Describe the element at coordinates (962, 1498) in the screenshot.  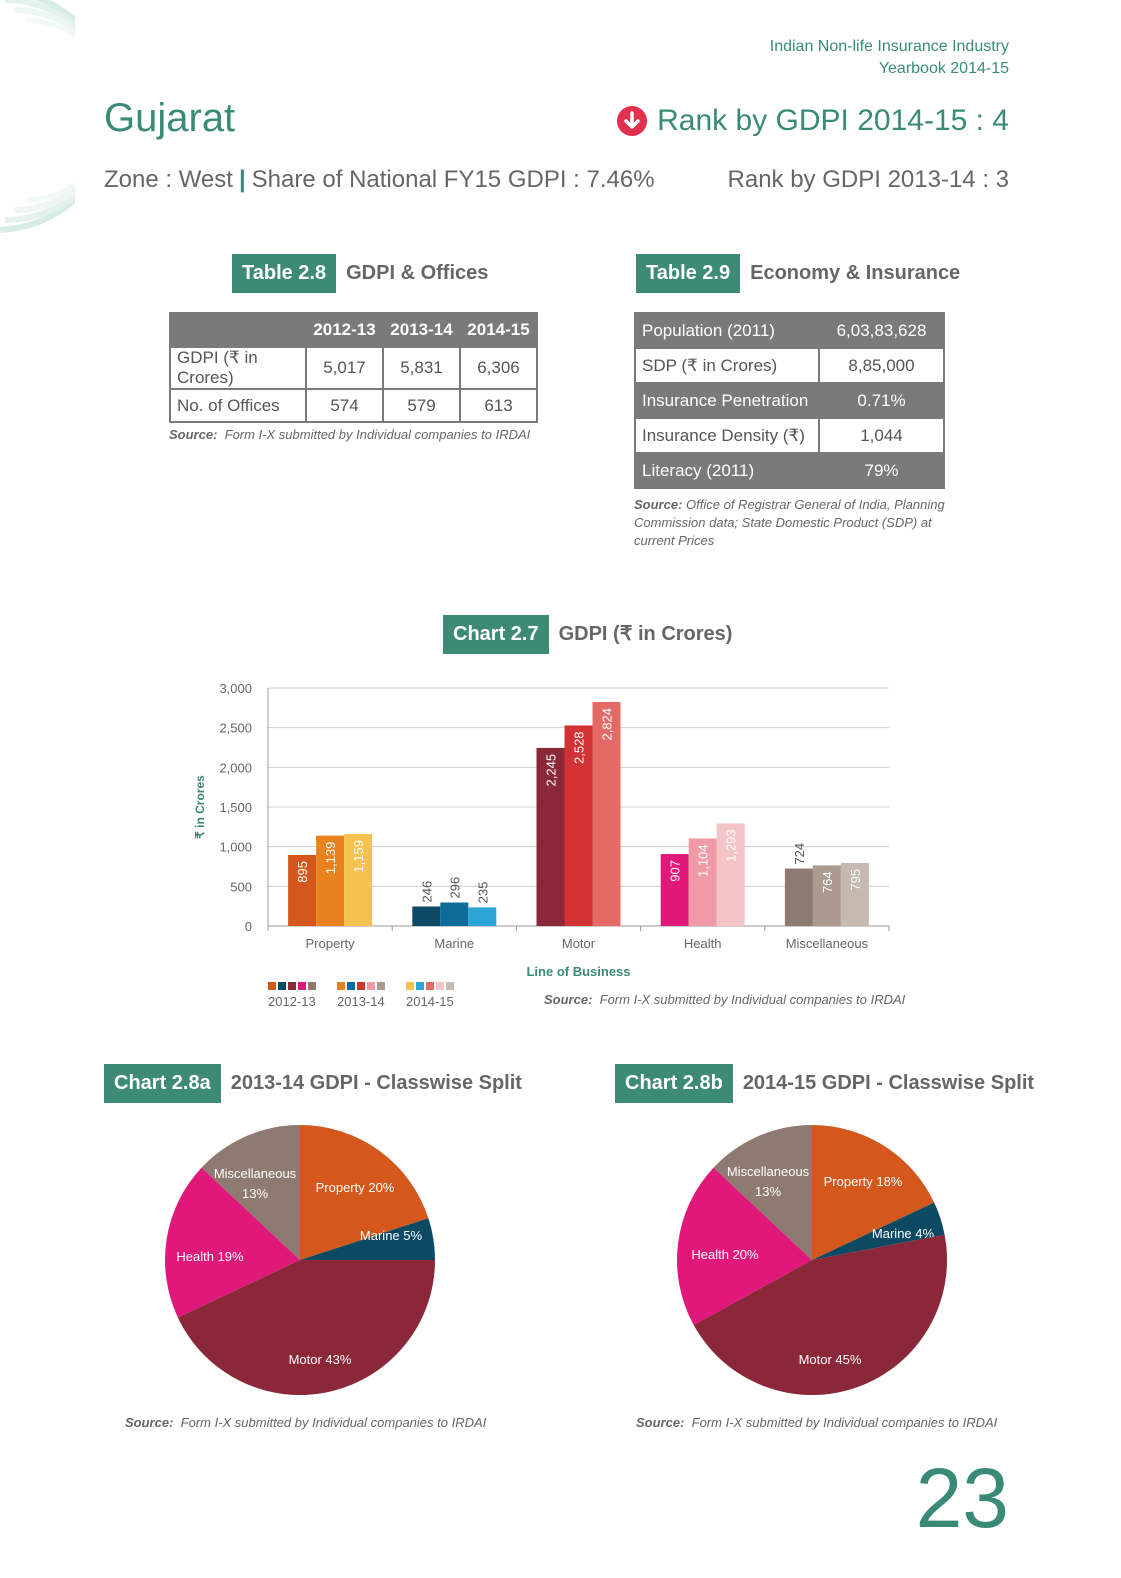
I see `page-number: 23` at that location.